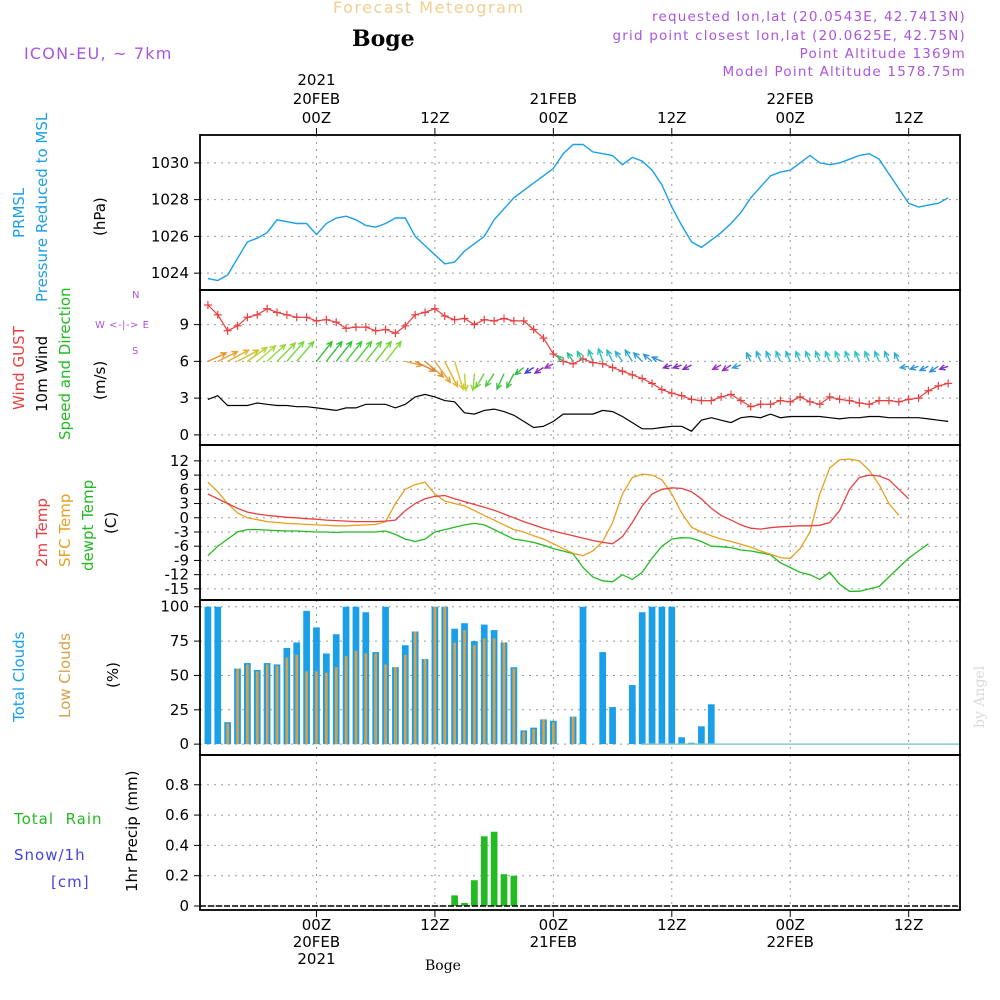 The width and height of the screenshot is (1000, 1000). Describe the element at coordinates (70, 882) in the screenshot. I see `snow-unit-label: [cm]` at that location.